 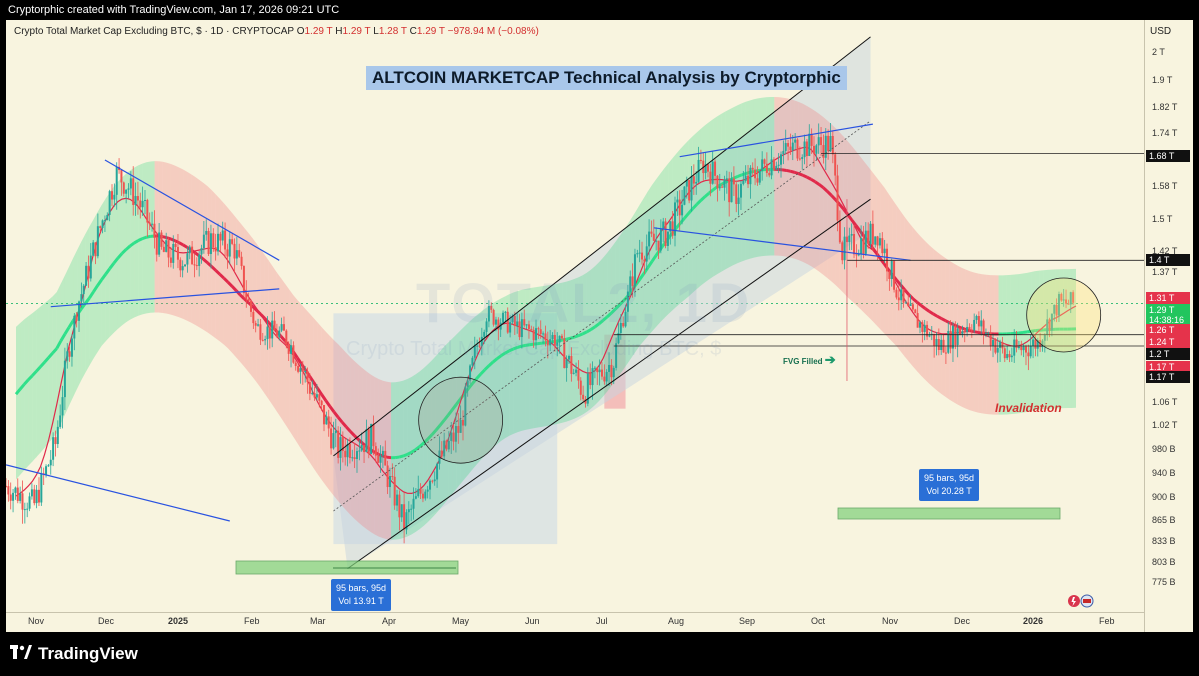 I want to click on price-tick-label: 833 B, so click(x=1164, y=541).